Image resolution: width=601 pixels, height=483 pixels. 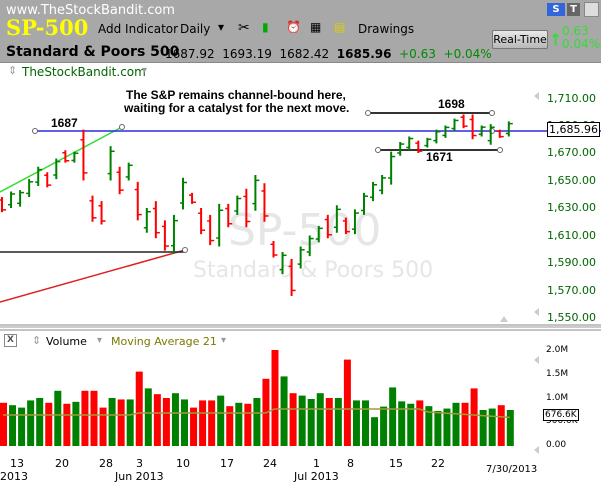 What do you see at coordinates (571, 98) in the screenshot?
I see `y-tick: 1,710.00` at bounding box center [571, 98].